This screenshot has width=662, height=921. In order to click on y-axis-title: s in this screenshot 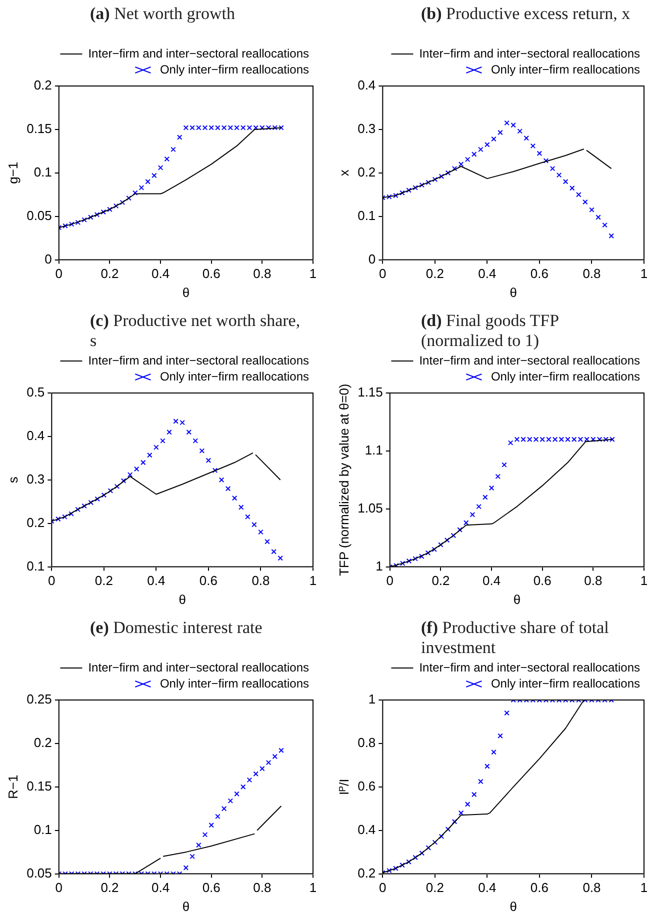, I will do `click(12, 480)`.